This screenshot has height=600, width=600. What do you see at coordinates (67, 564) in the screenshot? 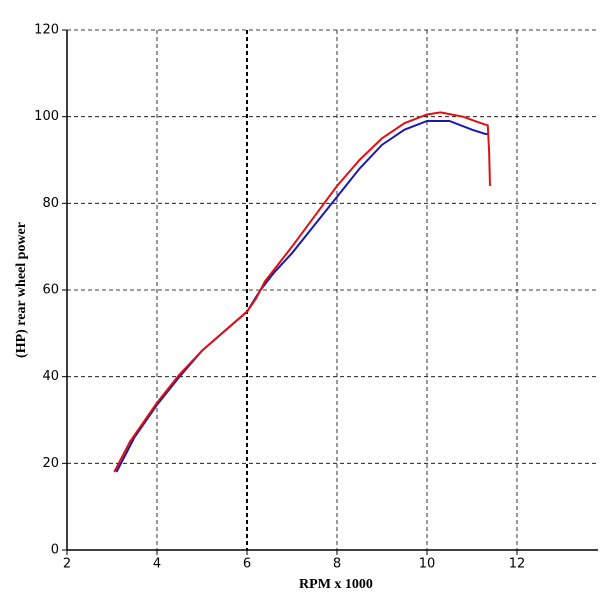
I see `x-tick-label: 2` at bounding box center [67, 564].